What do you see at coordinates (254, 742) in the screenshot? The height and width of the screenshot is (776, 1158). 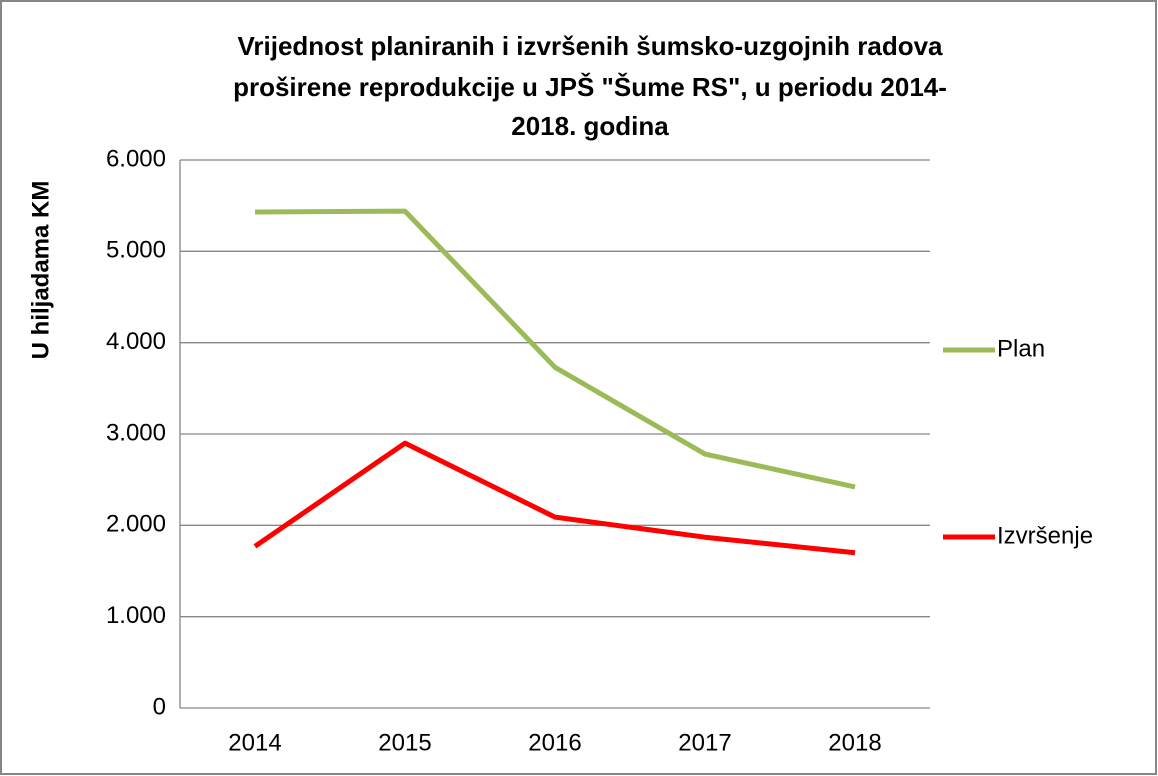 I see `x-tick-label: 2014` at bounding box center [254, 742].